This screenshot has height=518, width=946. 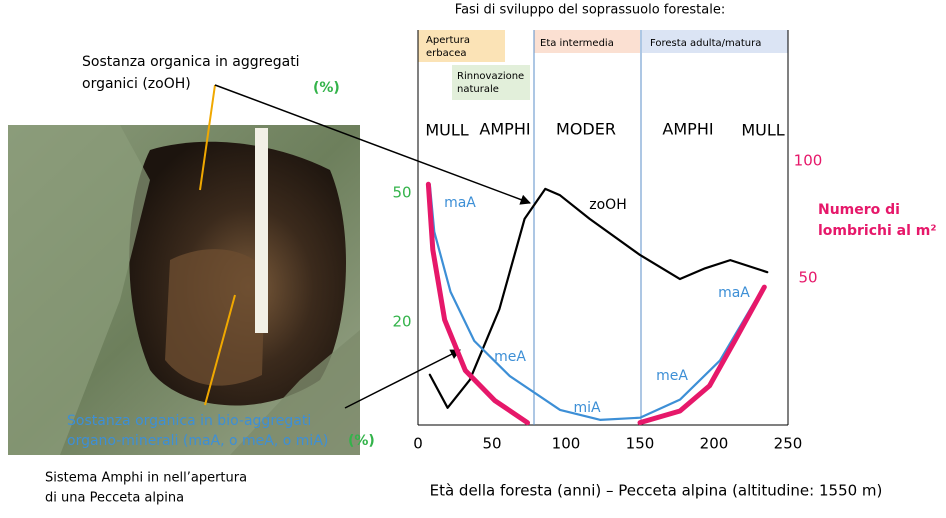 What do you see at coordinates (788, 444) in the screenshot?
I see `x-tick-label: 250` at bounding box center [788, 444].